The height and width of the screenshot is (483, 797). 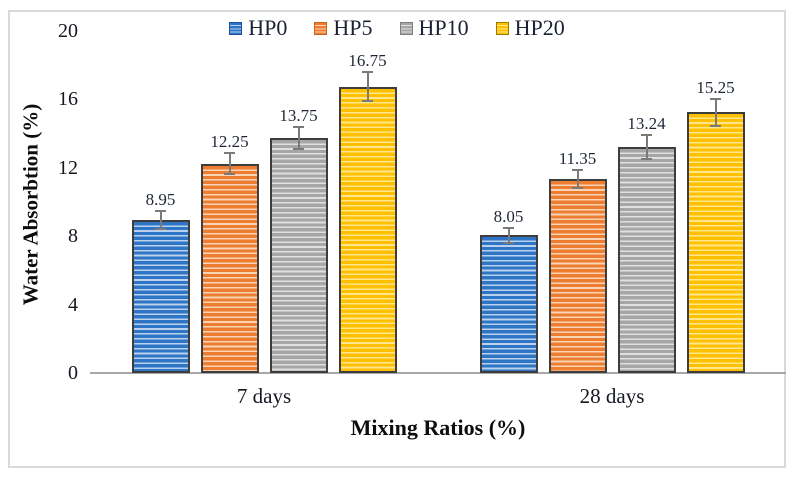 I want to click on legend: HP0 HP5 HP10 HP20, so click(x=397, y=28).